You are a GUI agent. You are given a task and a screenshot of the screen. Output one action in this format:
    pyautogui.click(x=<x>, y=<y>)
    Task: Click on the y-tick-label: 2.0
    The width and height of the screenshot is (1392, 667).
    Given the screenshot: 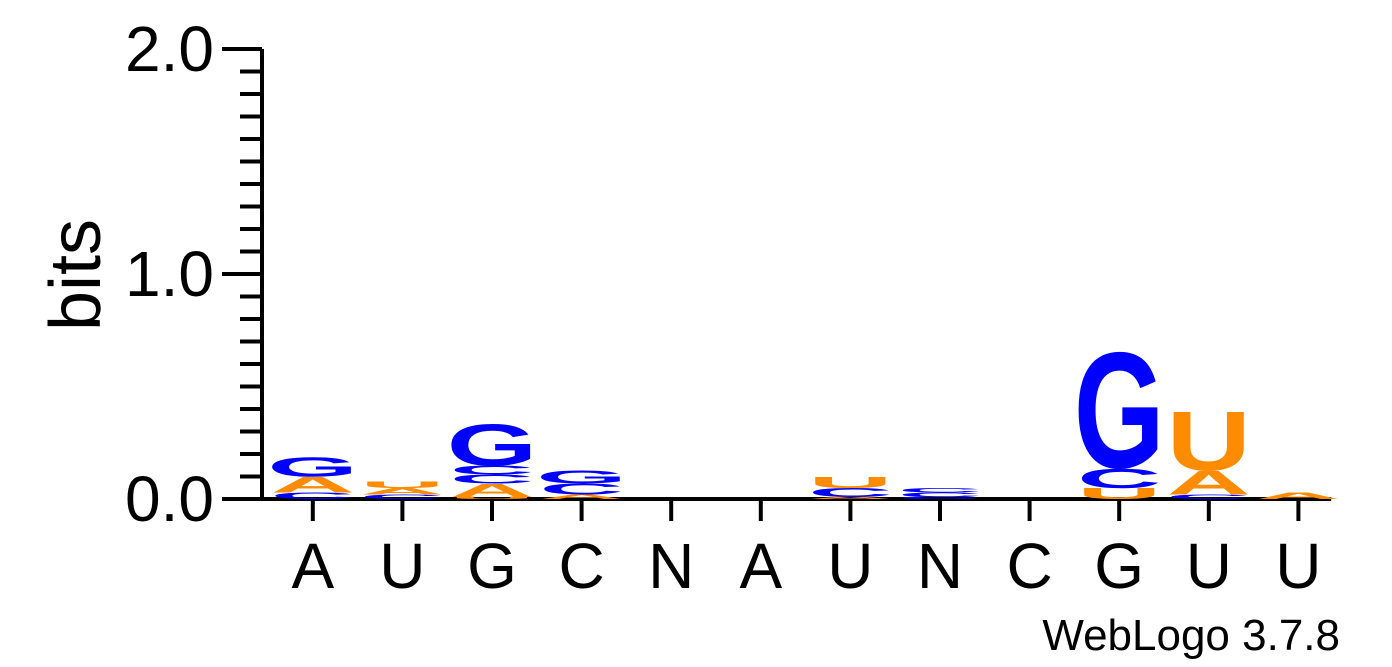 What is the action you would take?
    pyautogui.click(x=169, y=49)
    